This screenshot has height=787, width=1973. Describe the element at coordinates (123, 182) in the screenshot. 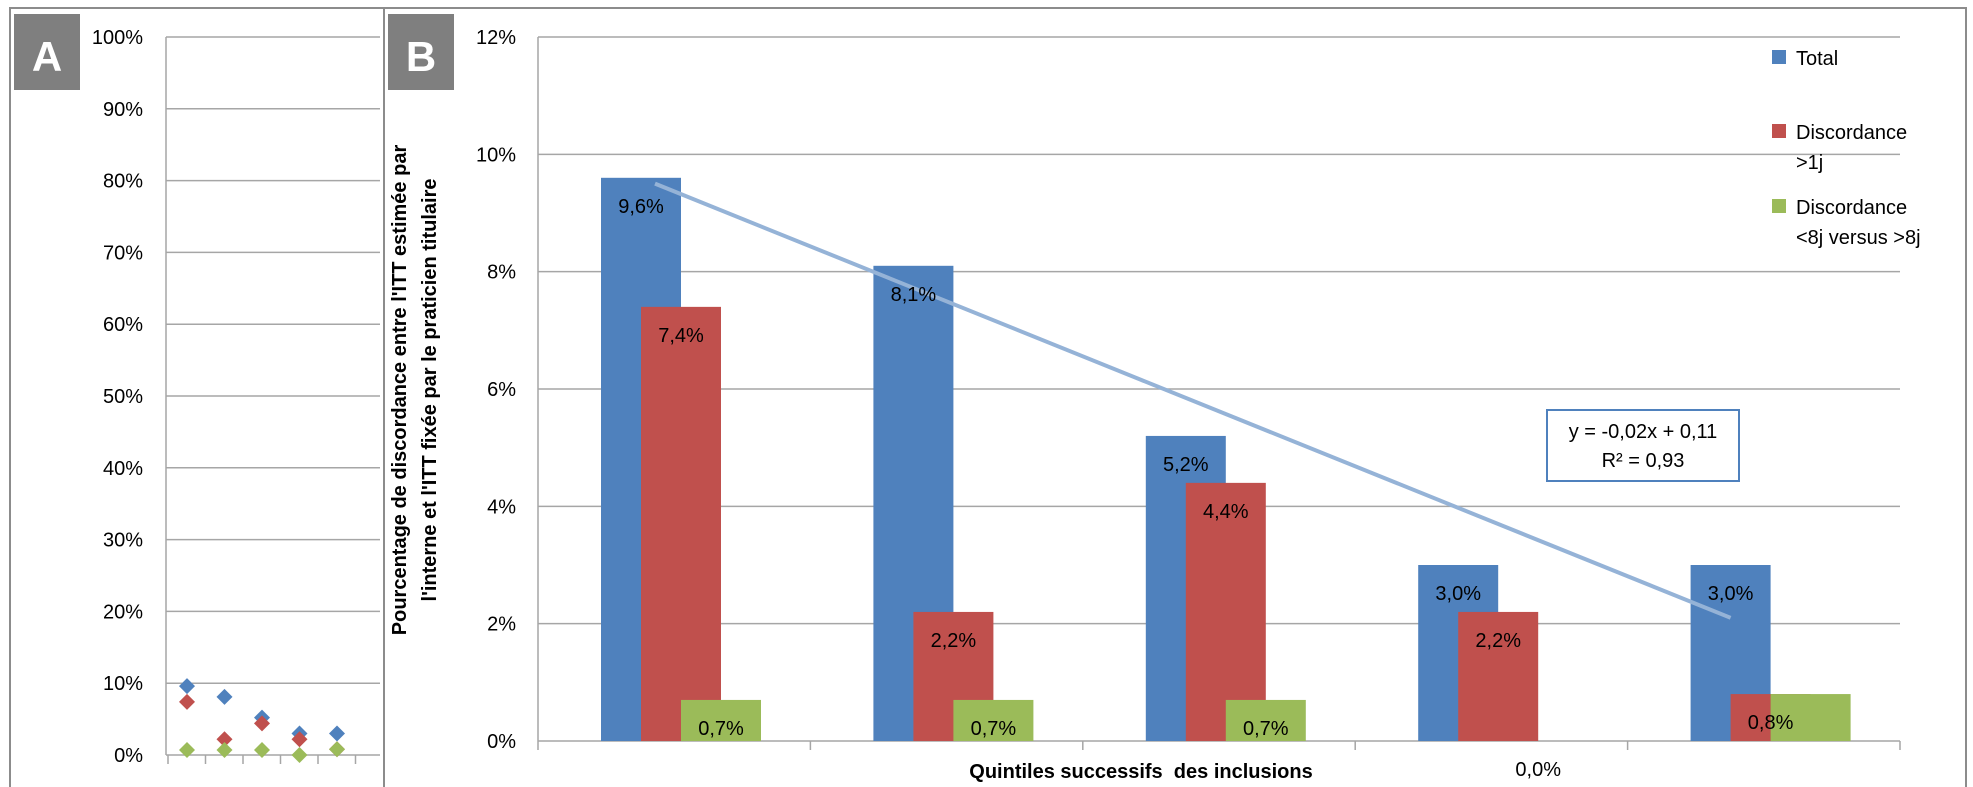

I see `panel-a-y-tick-label: 80%` at that location.